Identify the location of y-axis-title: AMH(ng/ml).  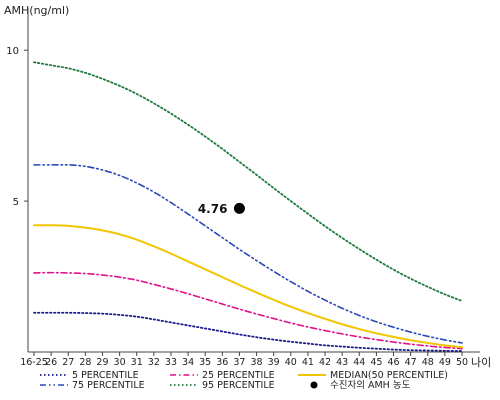
(36, 10).